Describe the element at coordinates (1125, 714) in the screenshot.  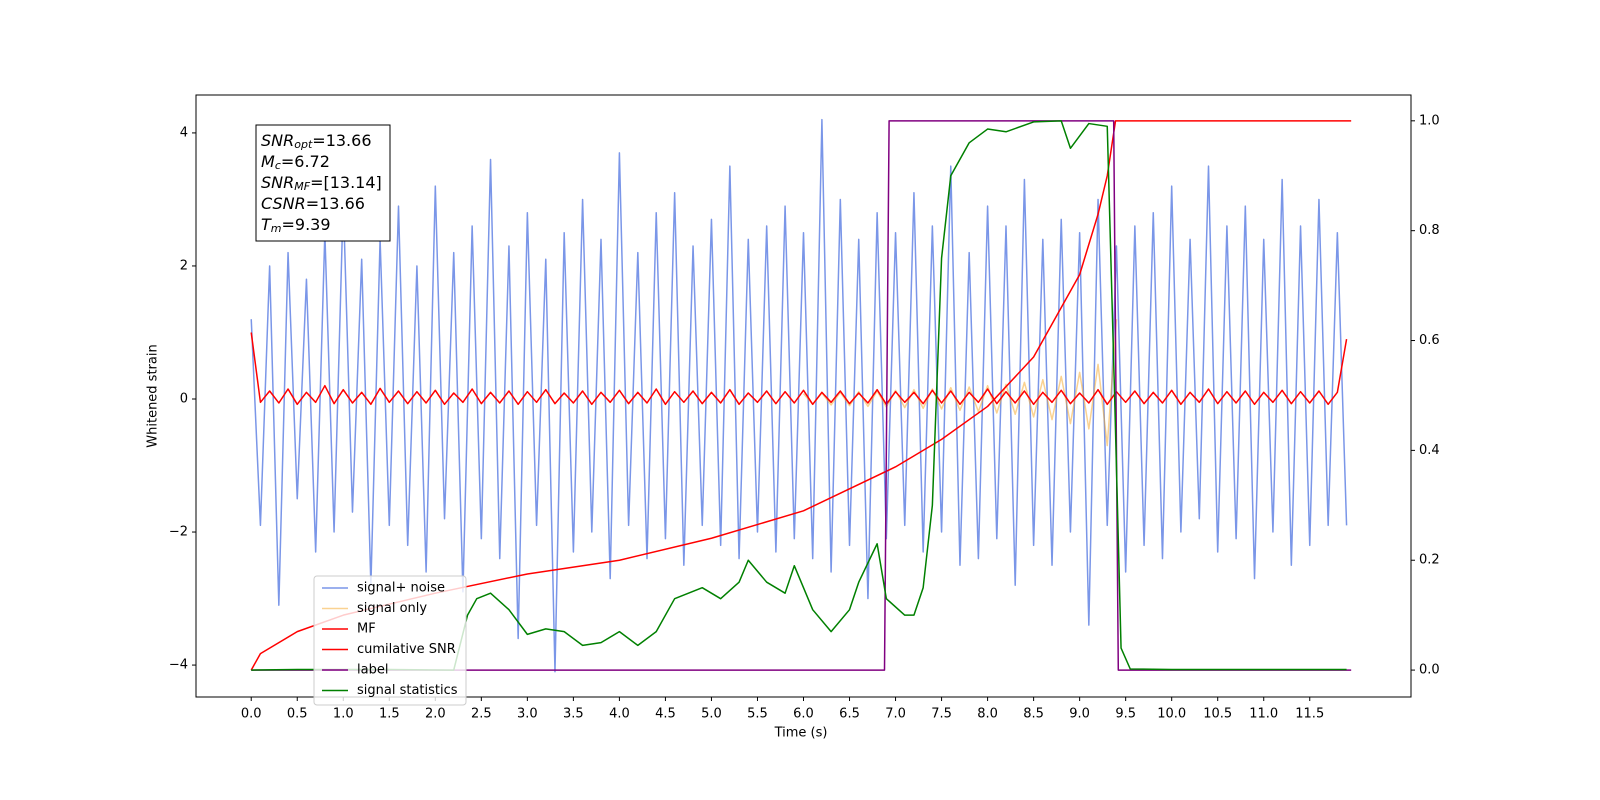
I see `x-tick-label: 9.5` at that location.